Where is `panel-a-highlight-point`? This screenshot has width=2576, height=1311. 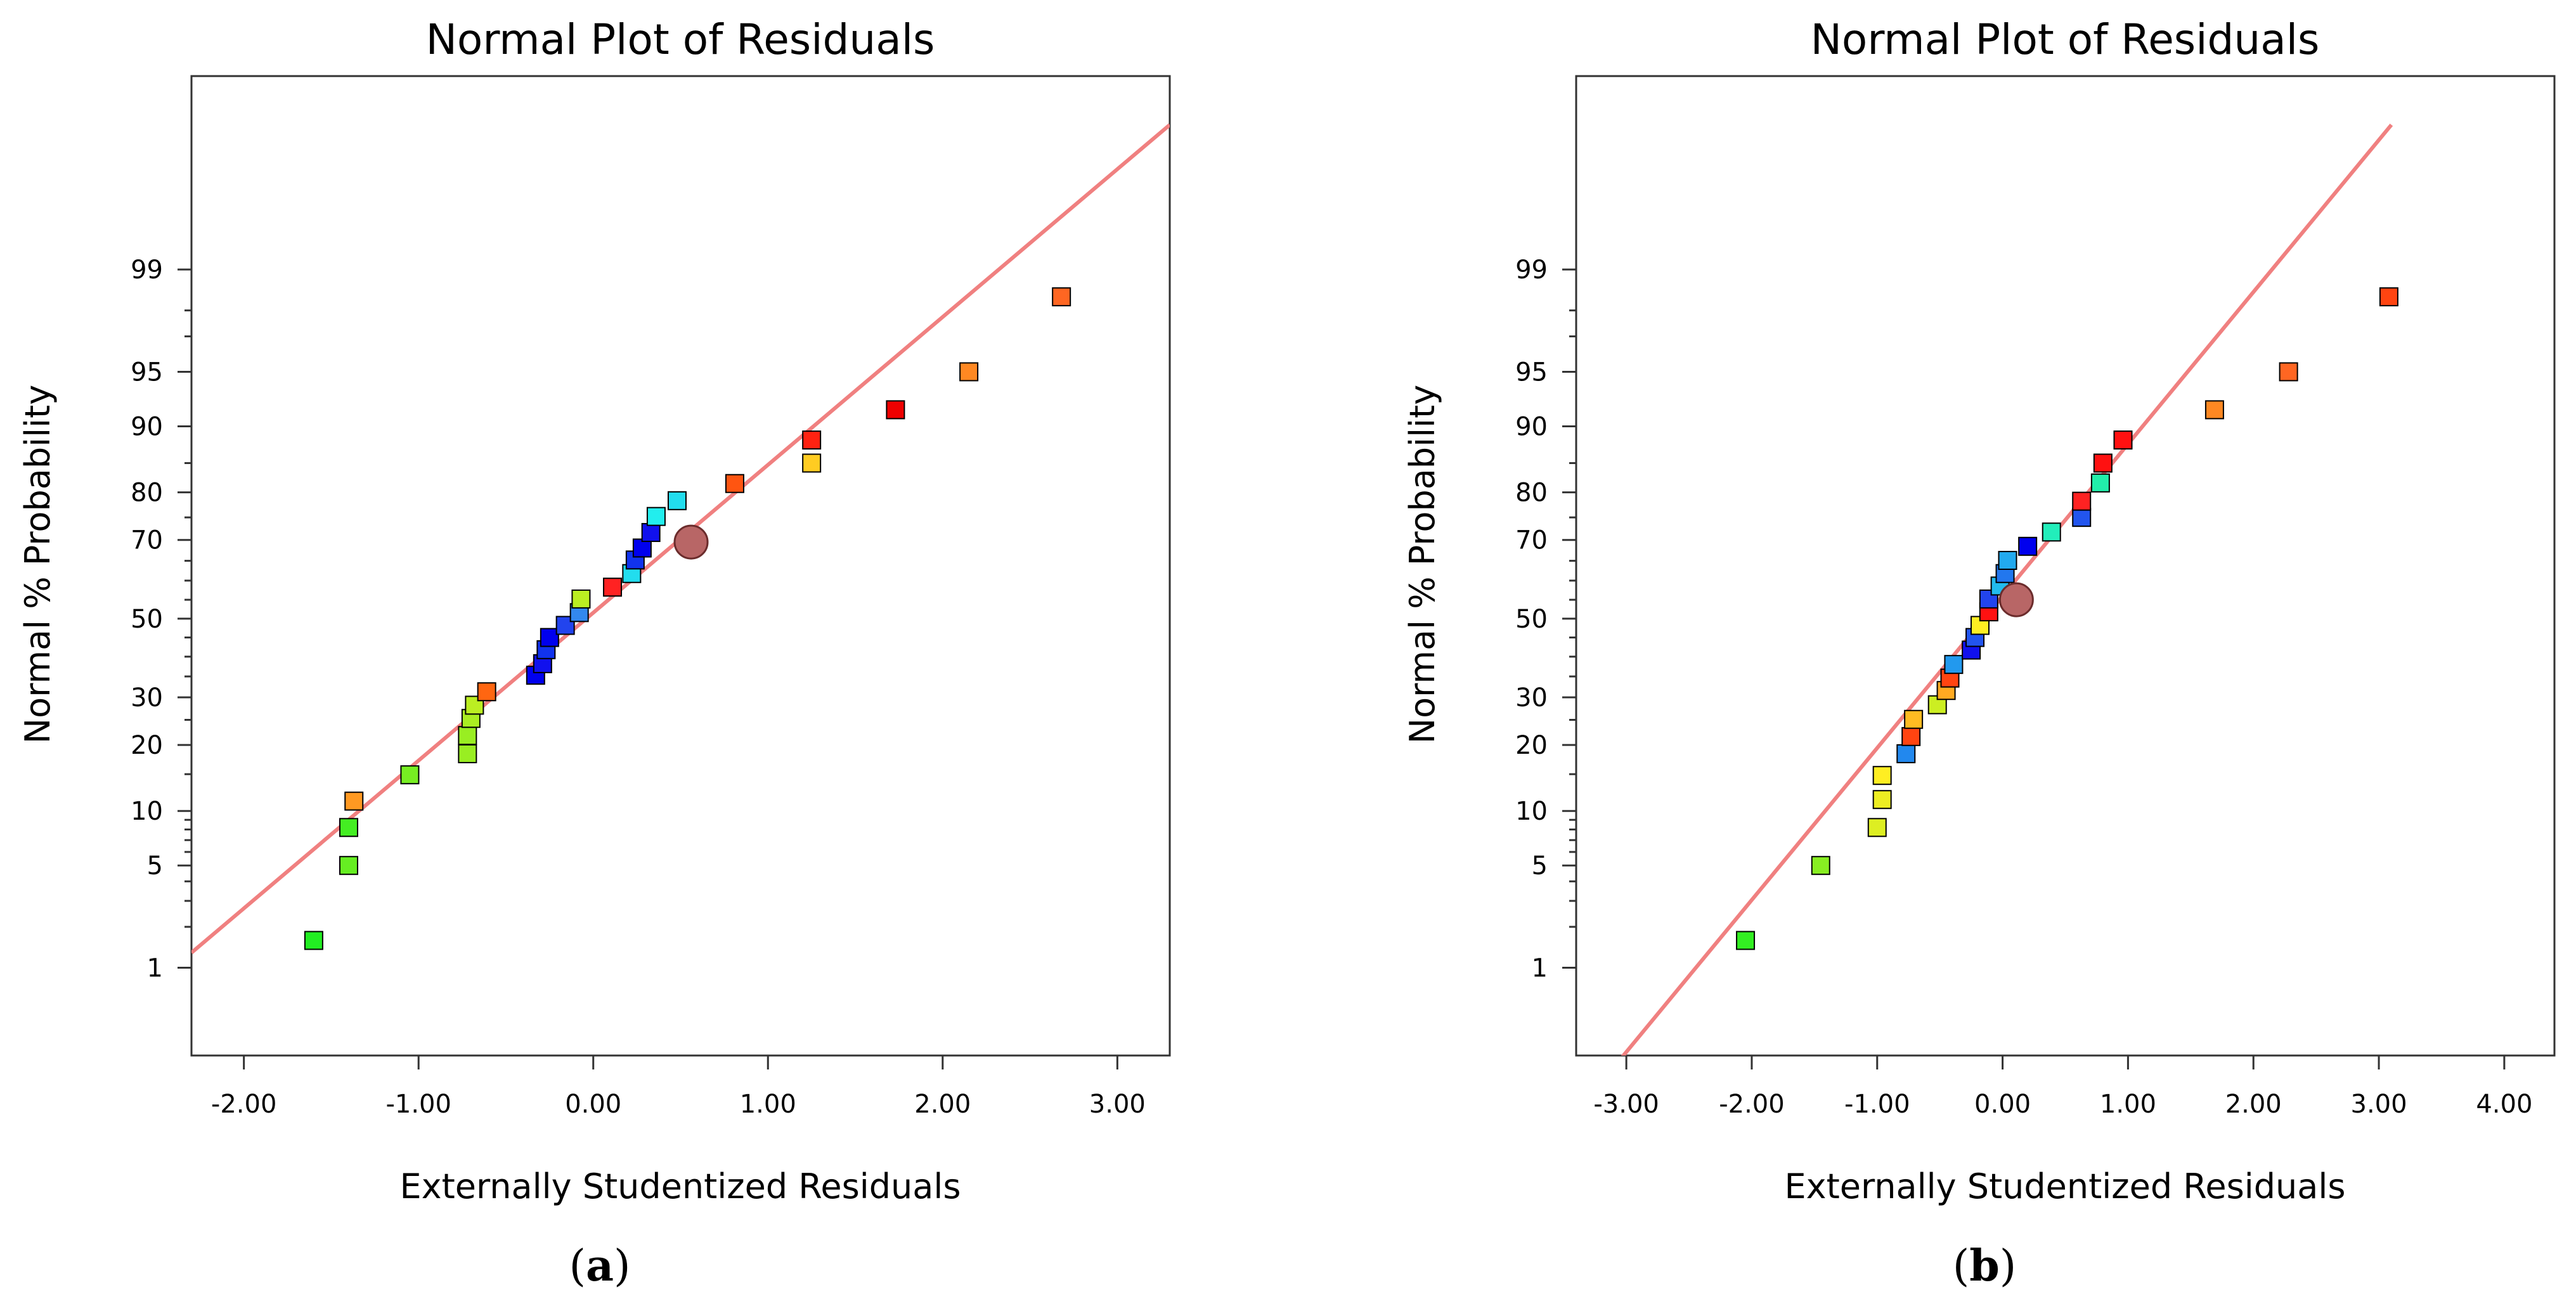
panel-a-highlight-point is located at coordinates (691, 542).